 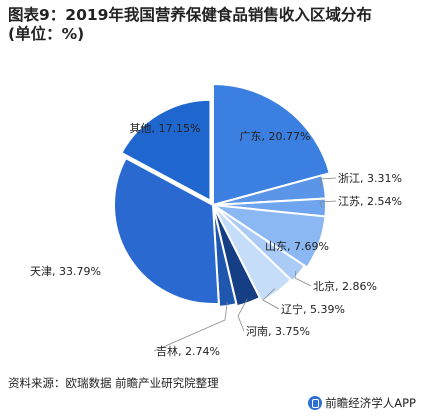 I want to click on leader-line-河南, so click(x=242, y=315).